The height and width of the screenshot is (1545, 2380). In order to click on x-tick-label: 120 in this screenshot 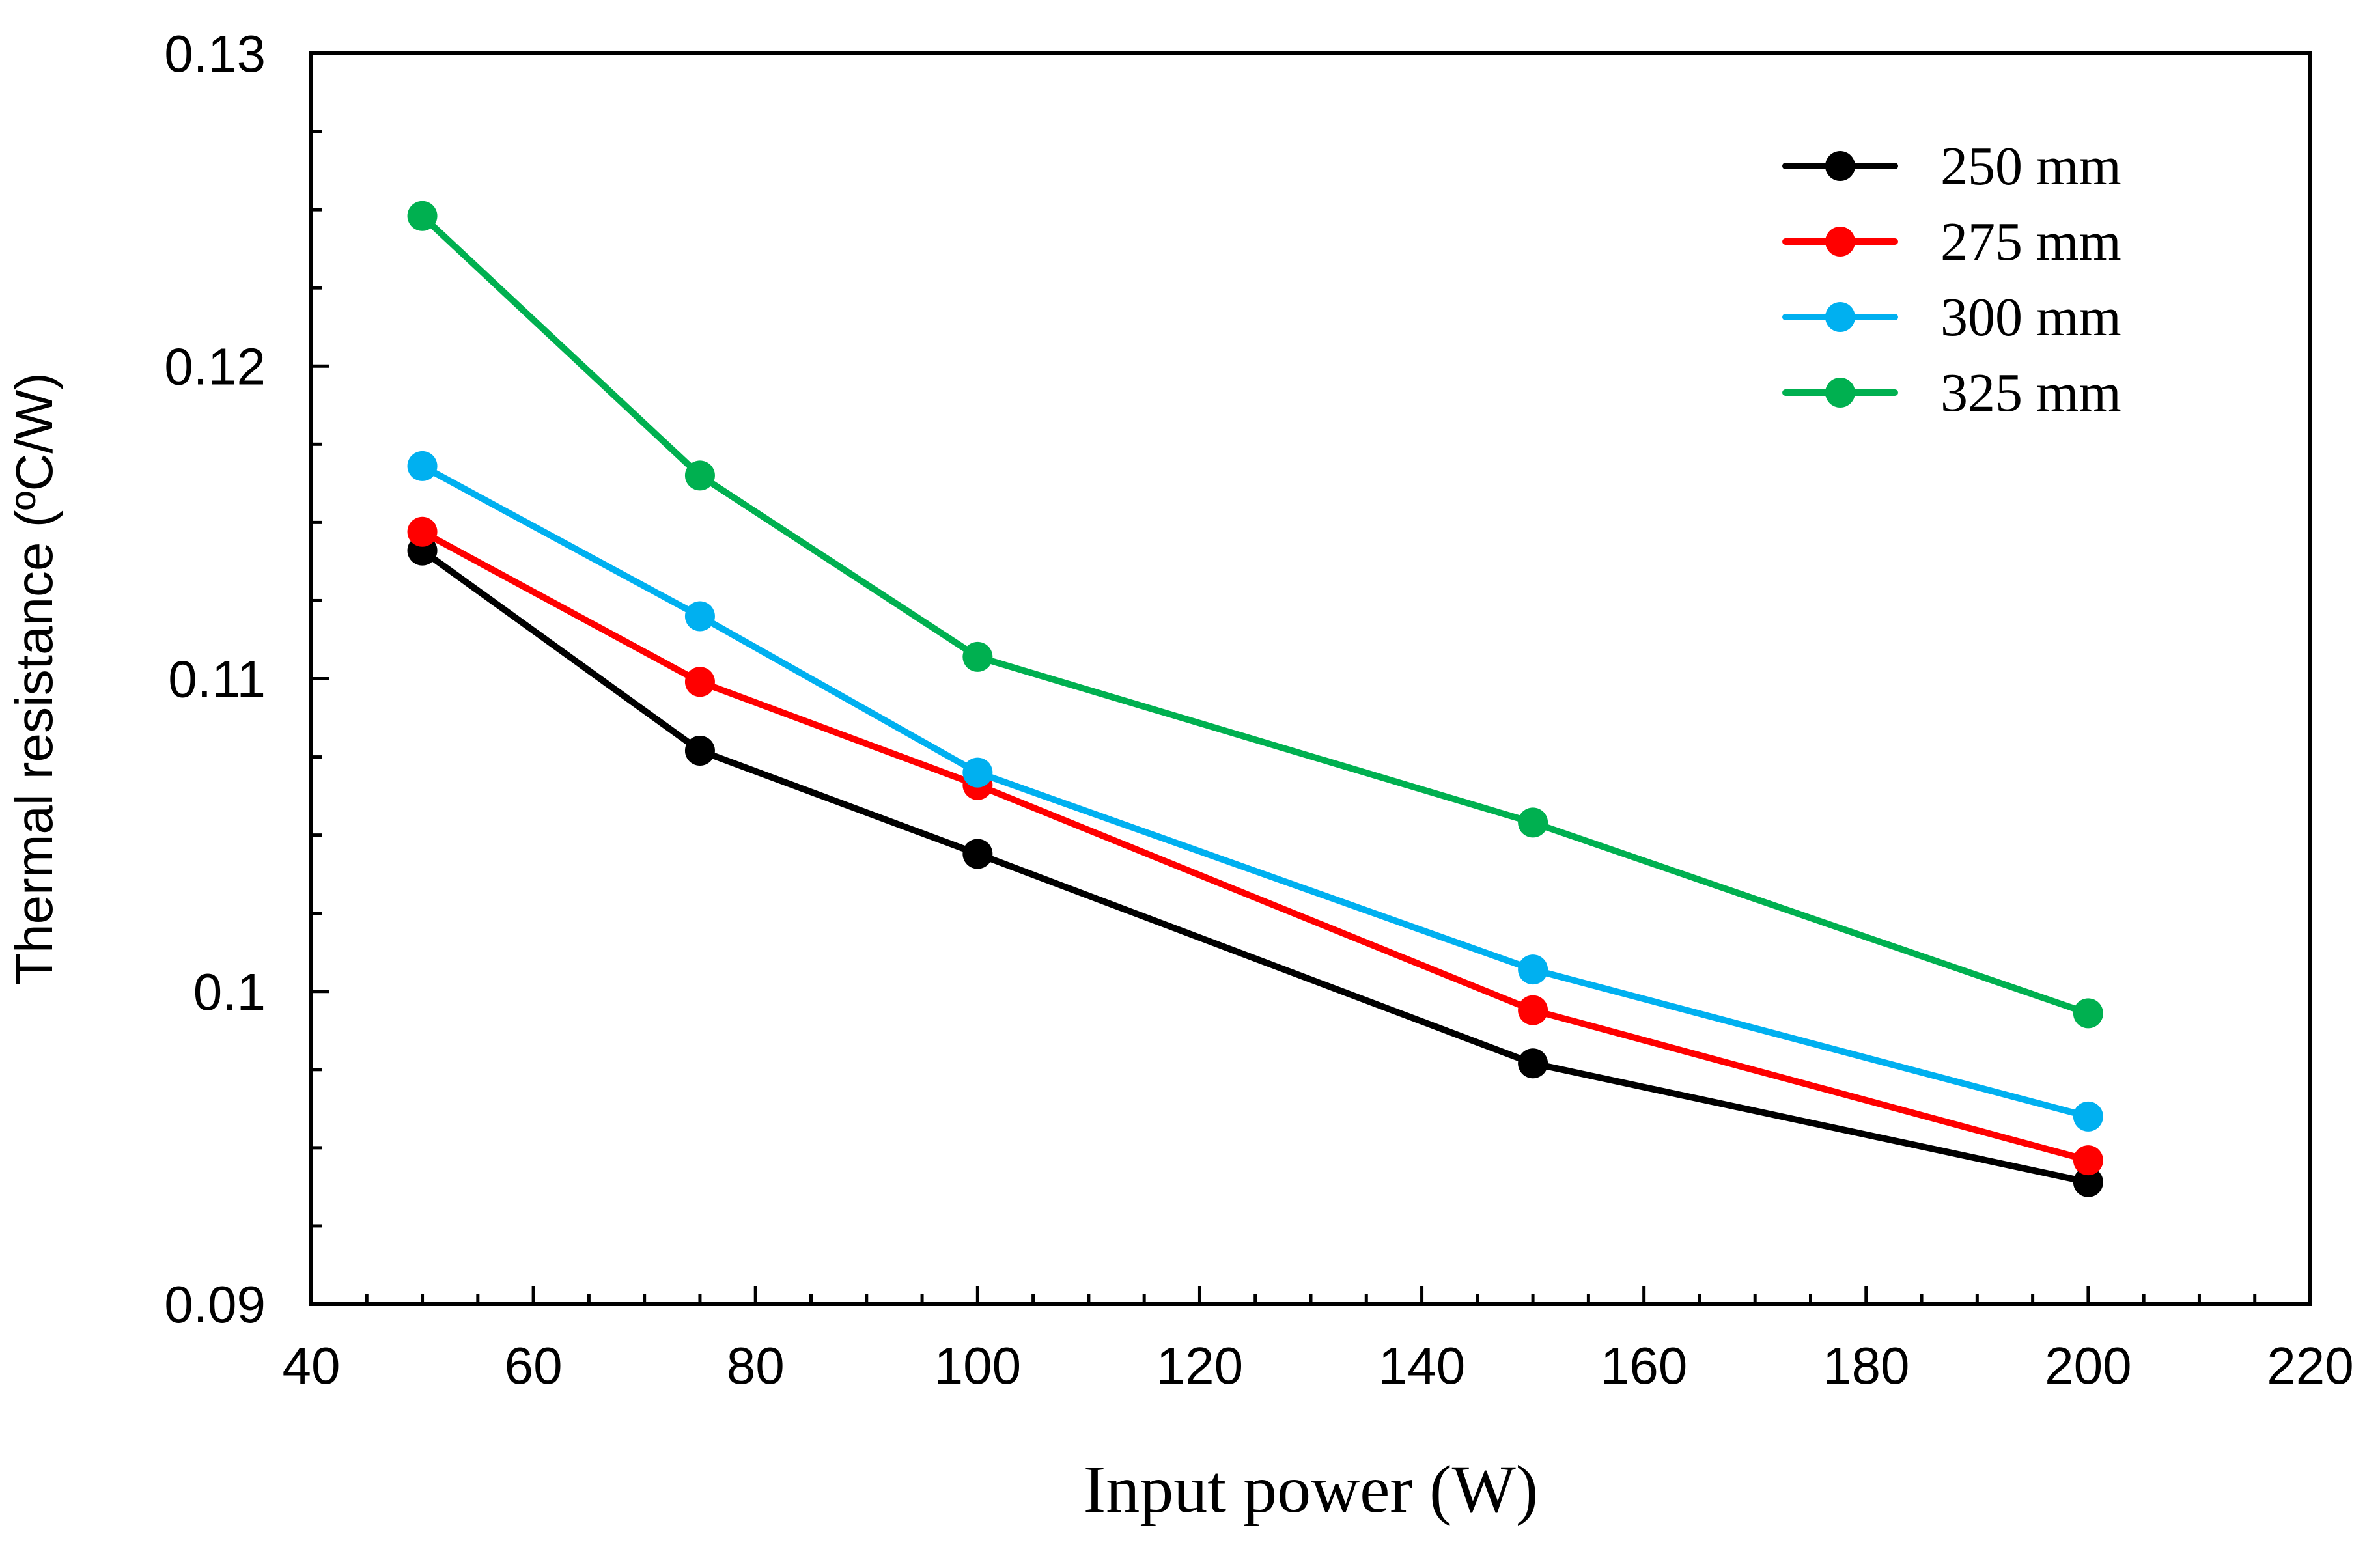, I will do `click(1200, 1366)`.